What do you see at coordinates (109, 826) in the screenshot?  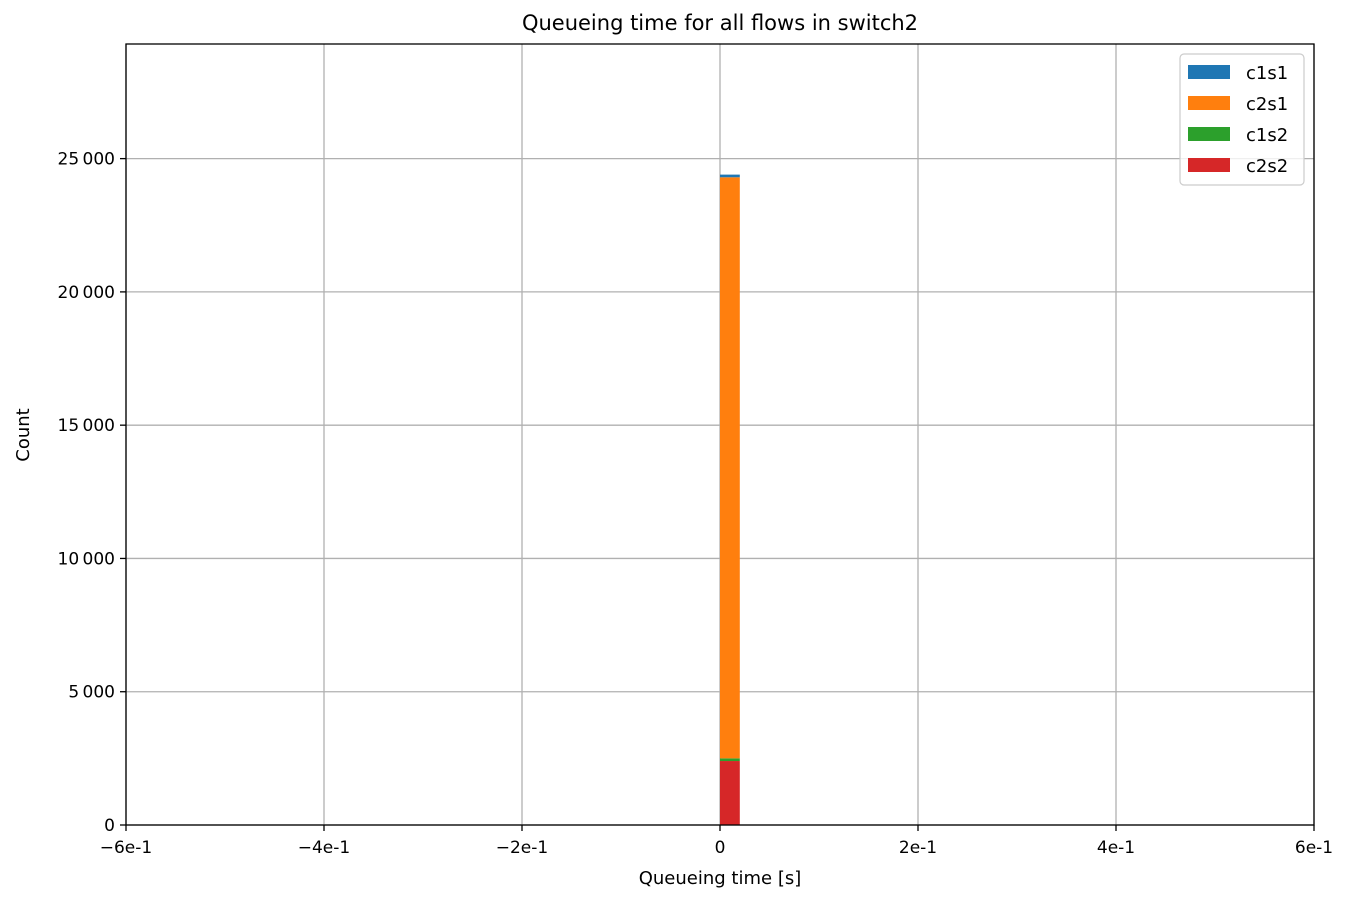 I see `y-tick-label: 0` at bounding box center [109, 826].